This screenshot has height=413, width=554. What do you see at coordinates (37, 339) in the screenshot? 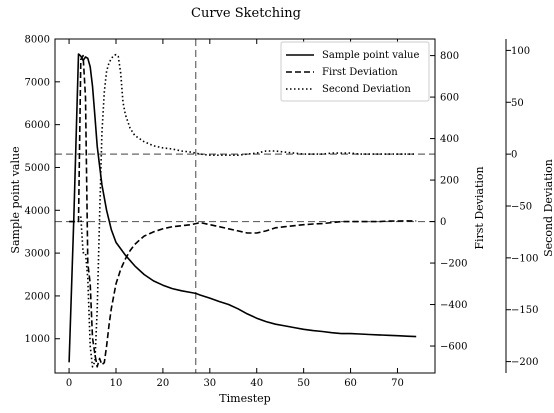
I see `y-left-tick-label: 1000` at bounding box center [37, 339].